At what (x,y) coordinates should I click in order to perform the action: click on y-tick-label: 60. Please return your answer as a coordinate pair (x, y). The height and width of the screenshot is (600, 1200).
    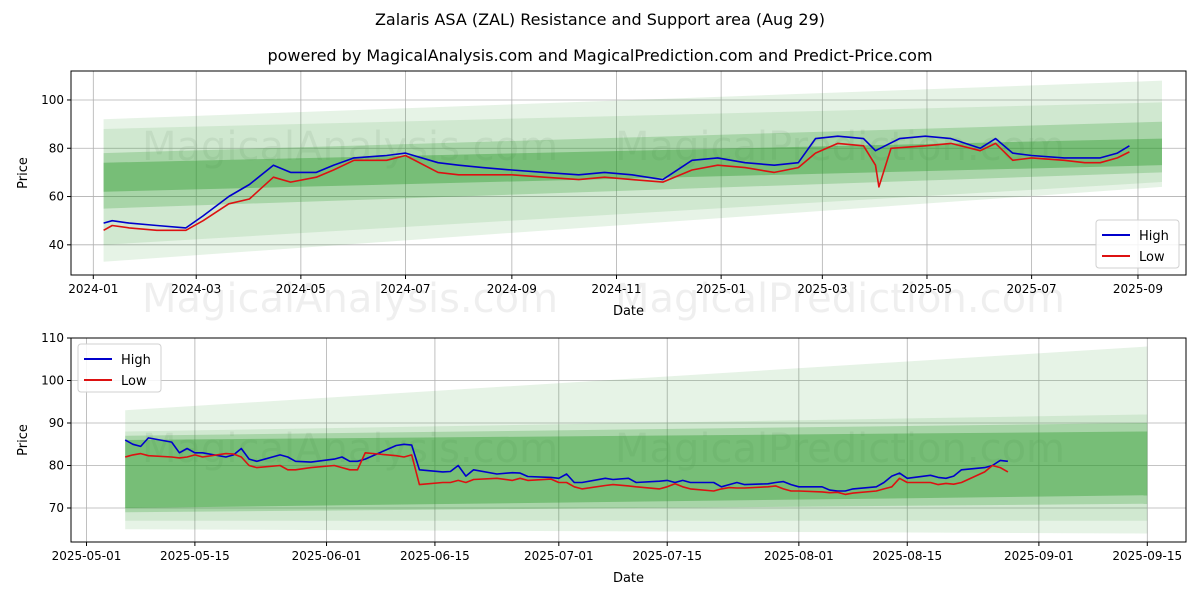
    Looking at the image, I should click on (56, 197).